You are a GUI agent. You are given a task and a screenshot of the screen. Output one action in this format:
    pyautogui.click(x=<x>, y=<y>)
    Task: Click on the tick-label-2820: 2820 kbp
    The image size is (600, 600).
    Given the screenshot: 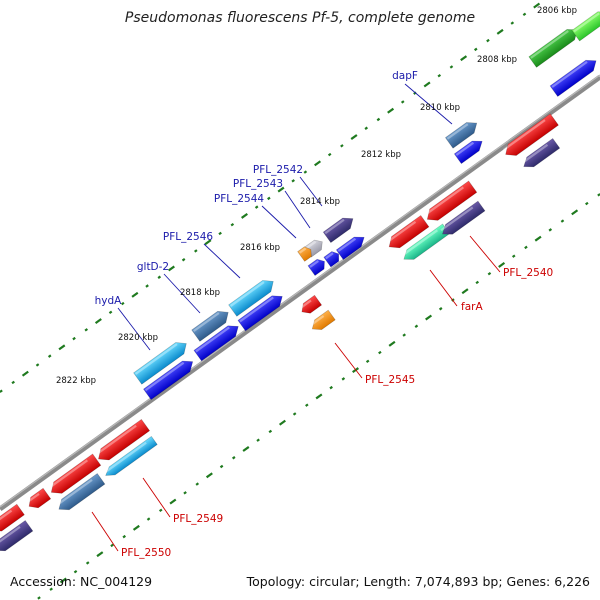 What is the action you would take?
    pyautogui.click(x=138, y=338)
    